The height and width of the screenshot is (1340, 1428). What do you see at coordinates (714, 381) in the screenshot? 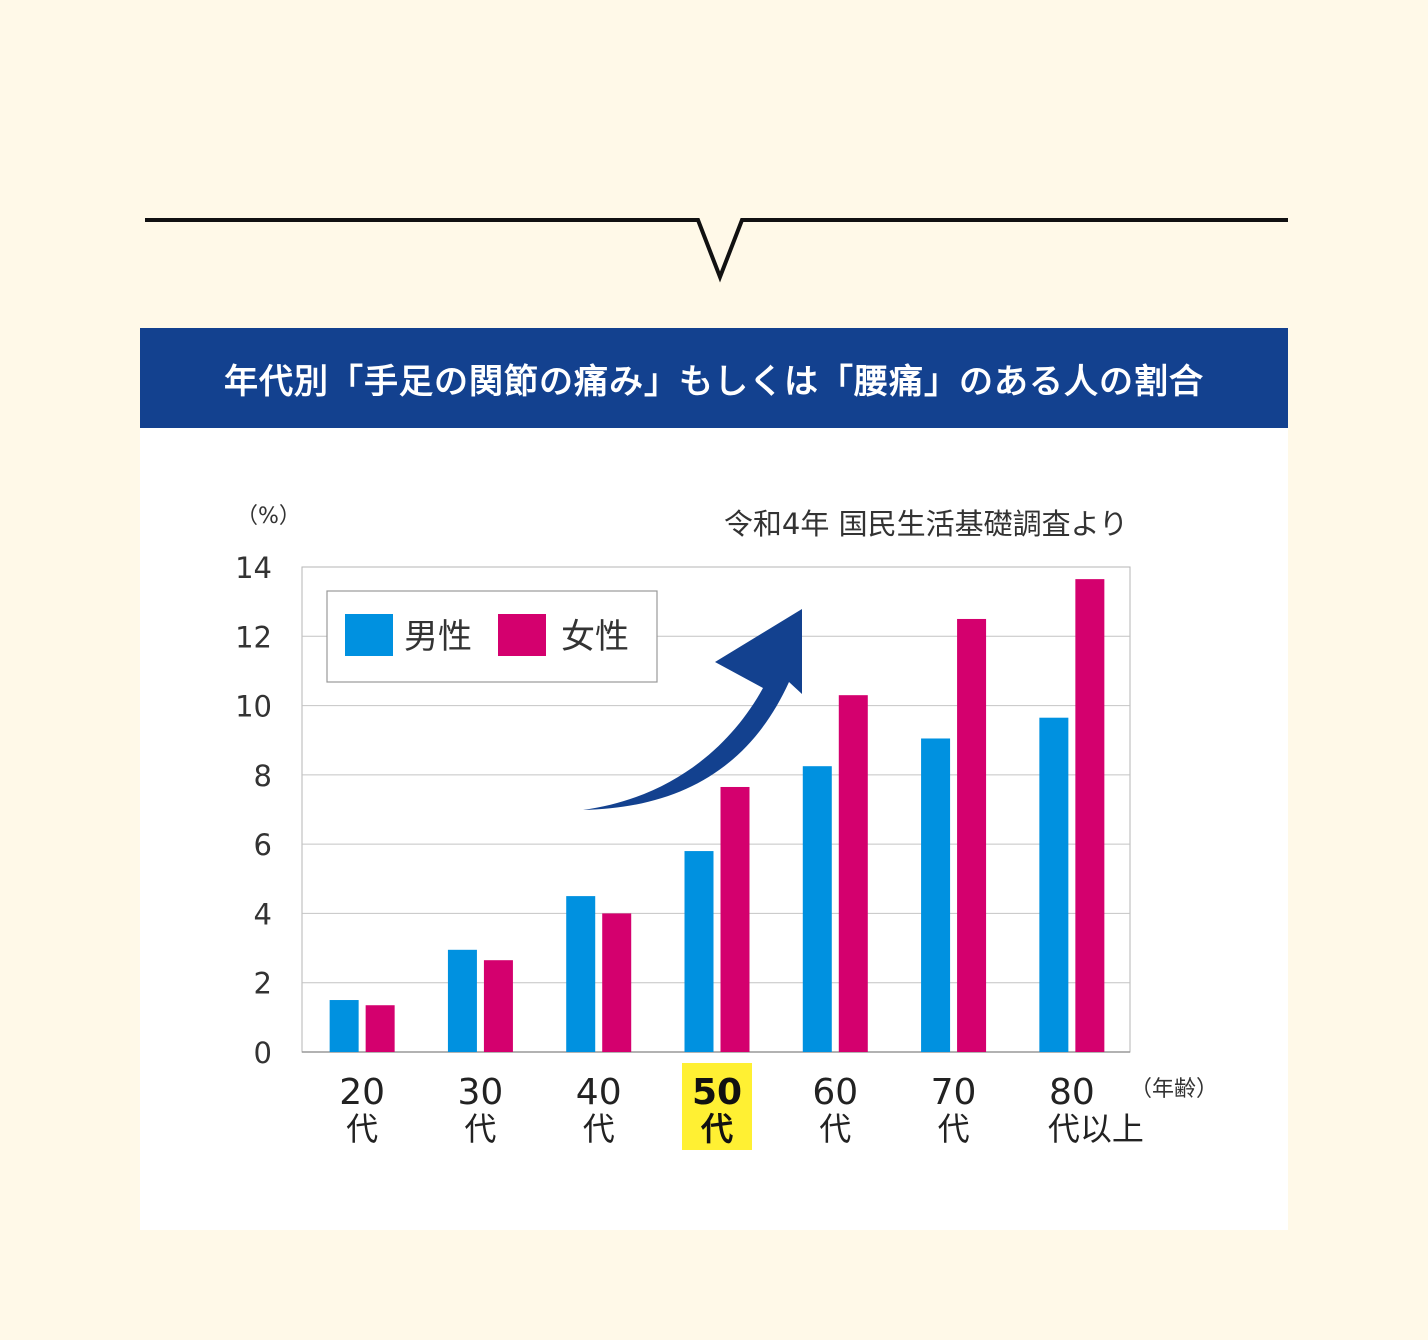
I see `chart-title: 年代別「手足の関節の痛み」もしくは「腰痛」のある人の割合` at bounding box center [714, 381].